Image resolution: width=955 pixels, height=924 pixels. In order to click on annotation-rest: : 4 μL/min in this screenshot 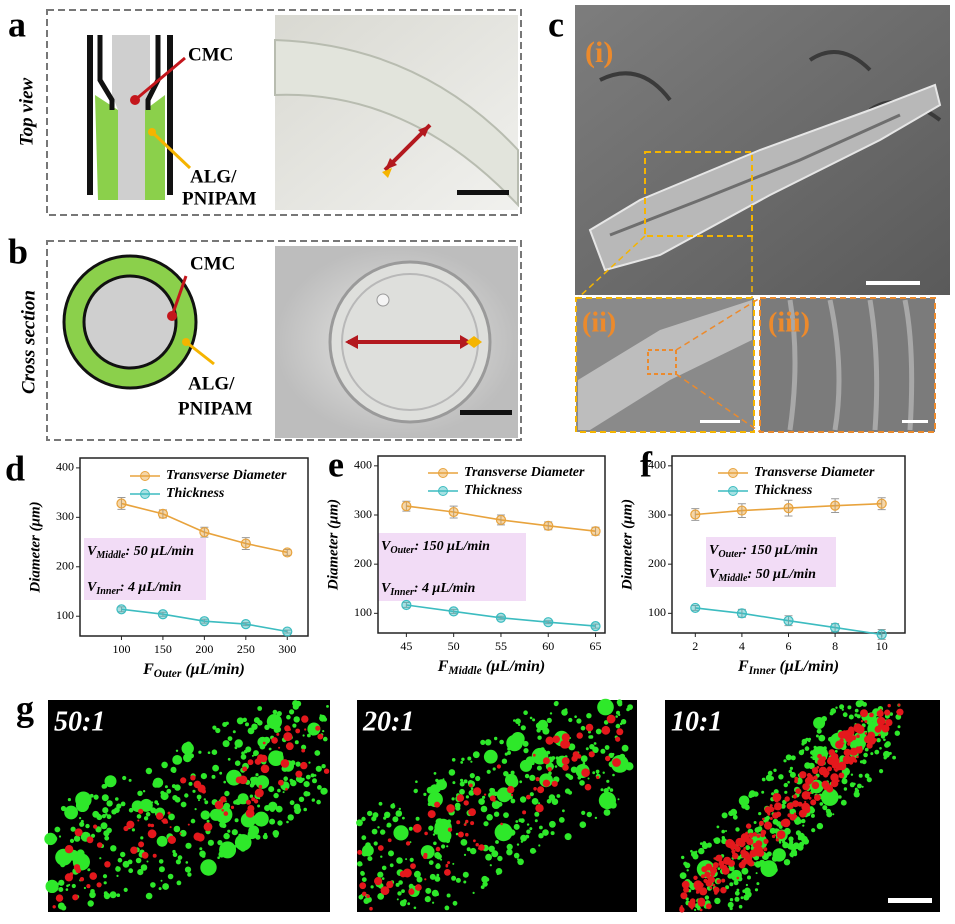, I will do `click(445, 588)`.